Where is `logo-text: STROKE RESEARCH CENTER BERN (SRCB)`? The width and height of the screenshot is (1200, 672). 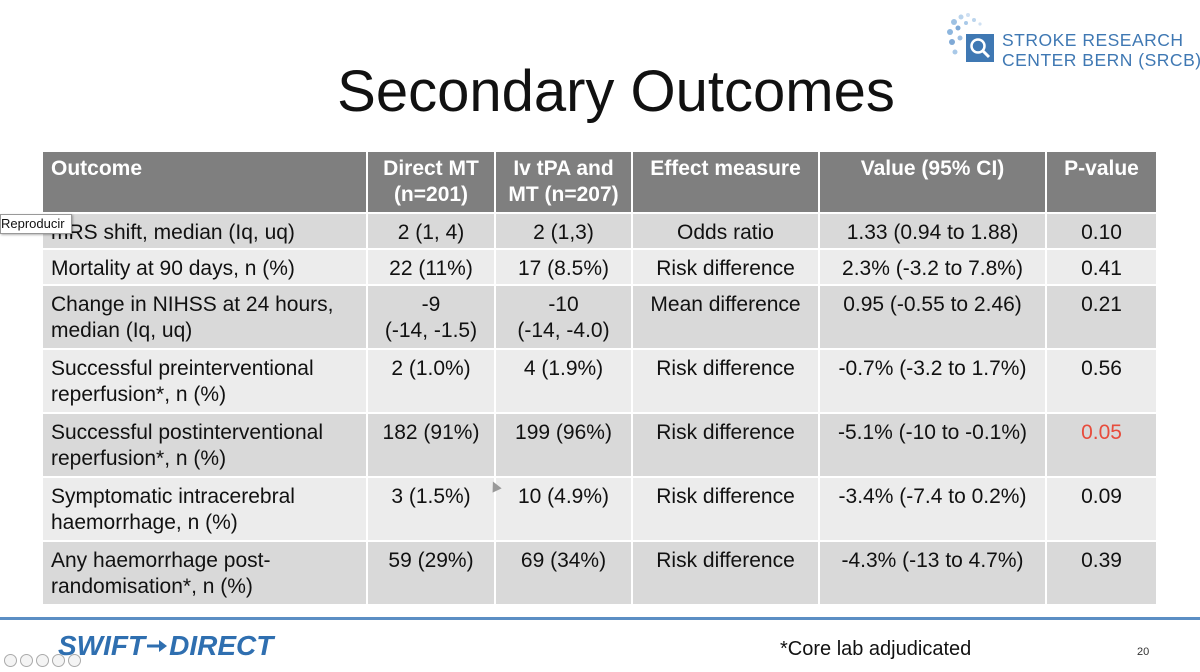
logo-text: STROKE RESEARCH CENTER BERN (SRCB) is located at coordinates (1101, 50).